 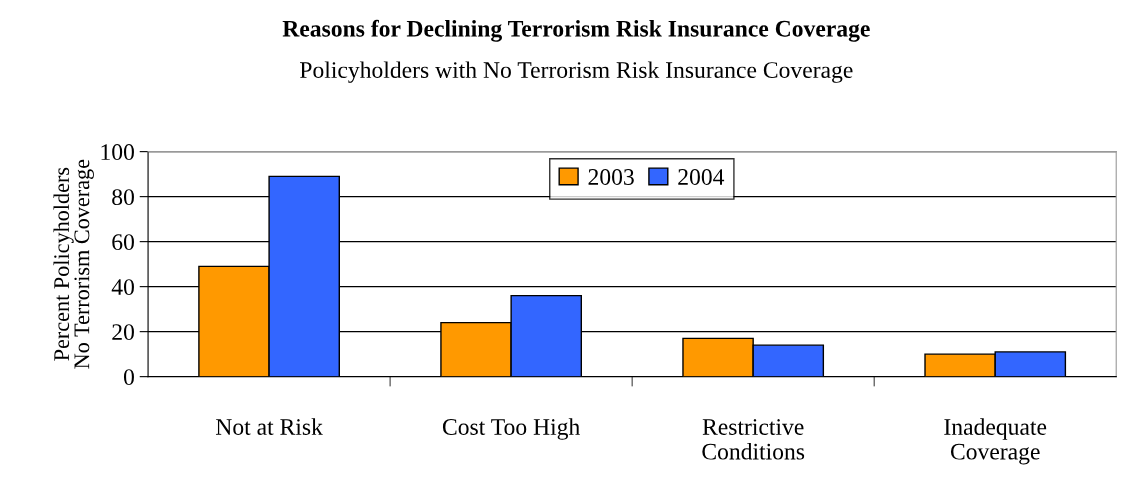 What do you see at coordinates (611, 176) in the screenshot?
I see `legend-label: 2003` at bounding box center [611, 176].